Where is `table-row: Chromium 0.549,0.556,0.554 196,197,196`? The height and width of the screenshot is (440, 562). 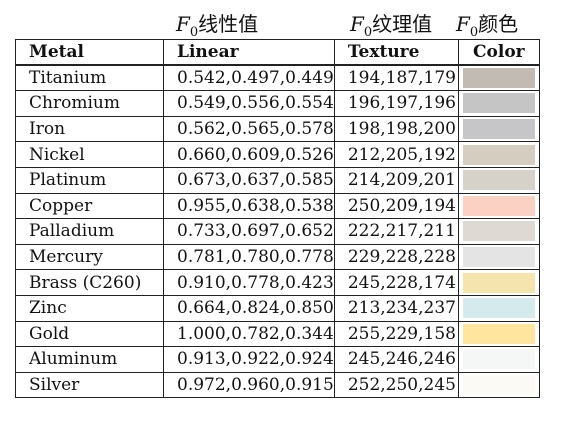 table-row: Chromium 0.549,0.556,0.554 196,197,196 is located at coordinates (277, 103).